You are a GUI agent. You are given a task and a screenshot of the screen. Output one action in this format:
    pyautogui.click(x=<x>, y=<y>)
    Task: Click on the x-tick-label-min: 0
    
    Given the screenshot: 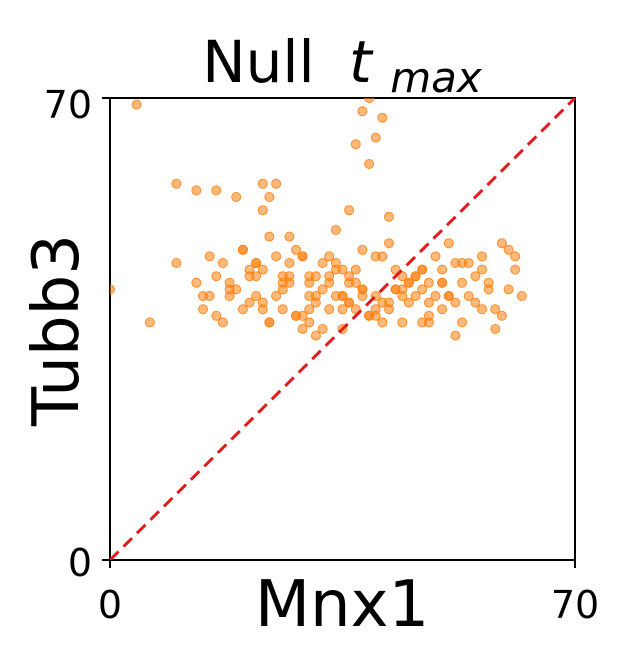 What is the action you would take?
    pyautogui.click(x=110, y=605)
    